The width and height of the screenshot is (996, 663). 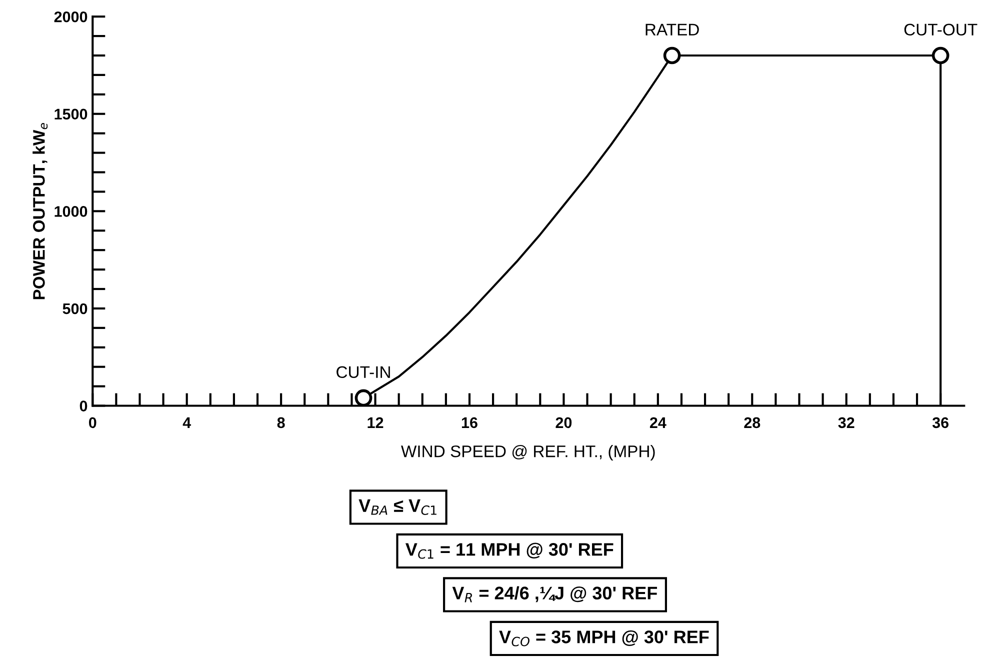 I want to click on x-axis-title: WIND SPEED @ REF. HT., (MPH), so click(x=528, y=453).